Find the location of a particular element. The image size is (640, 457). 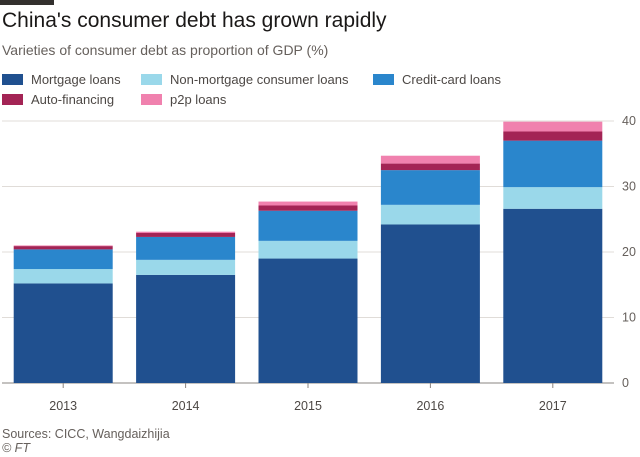

legend-item-auto-financing: Auto-financing is located at coordinates (58, 99).